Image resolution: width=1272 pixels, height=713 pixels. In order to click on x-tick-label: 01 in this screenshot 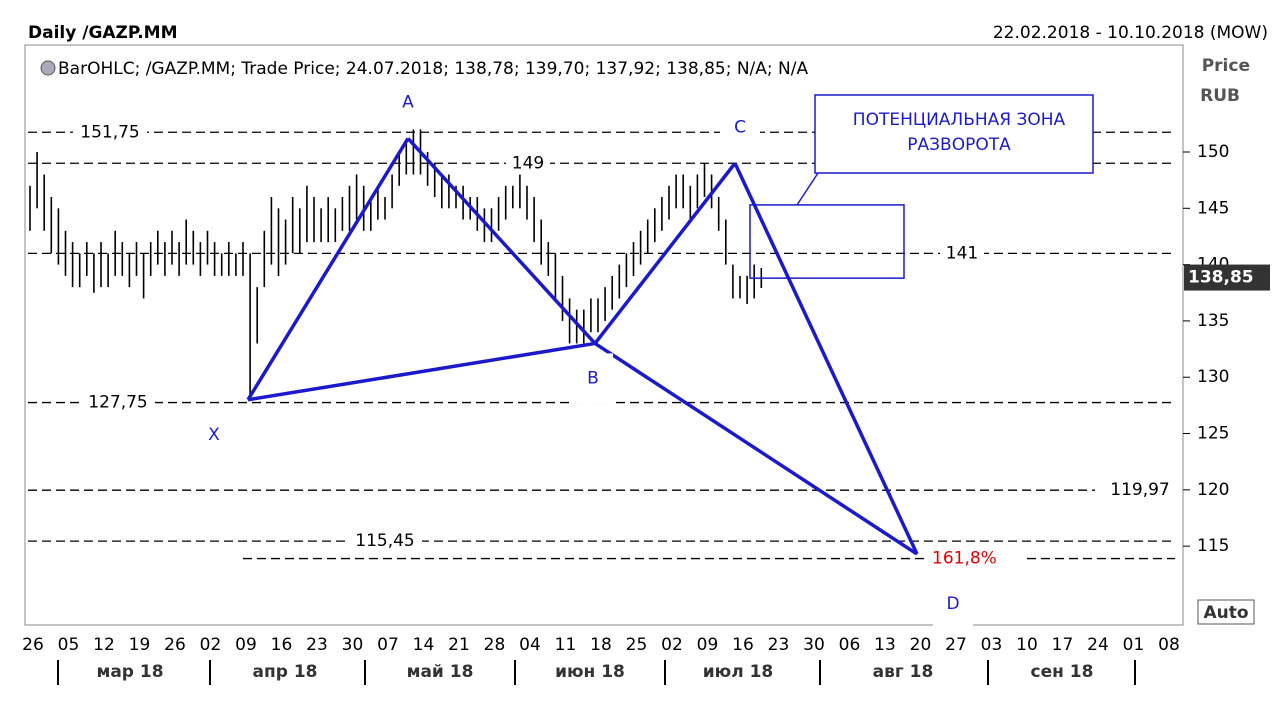, I will do `click(1134, 645)`.